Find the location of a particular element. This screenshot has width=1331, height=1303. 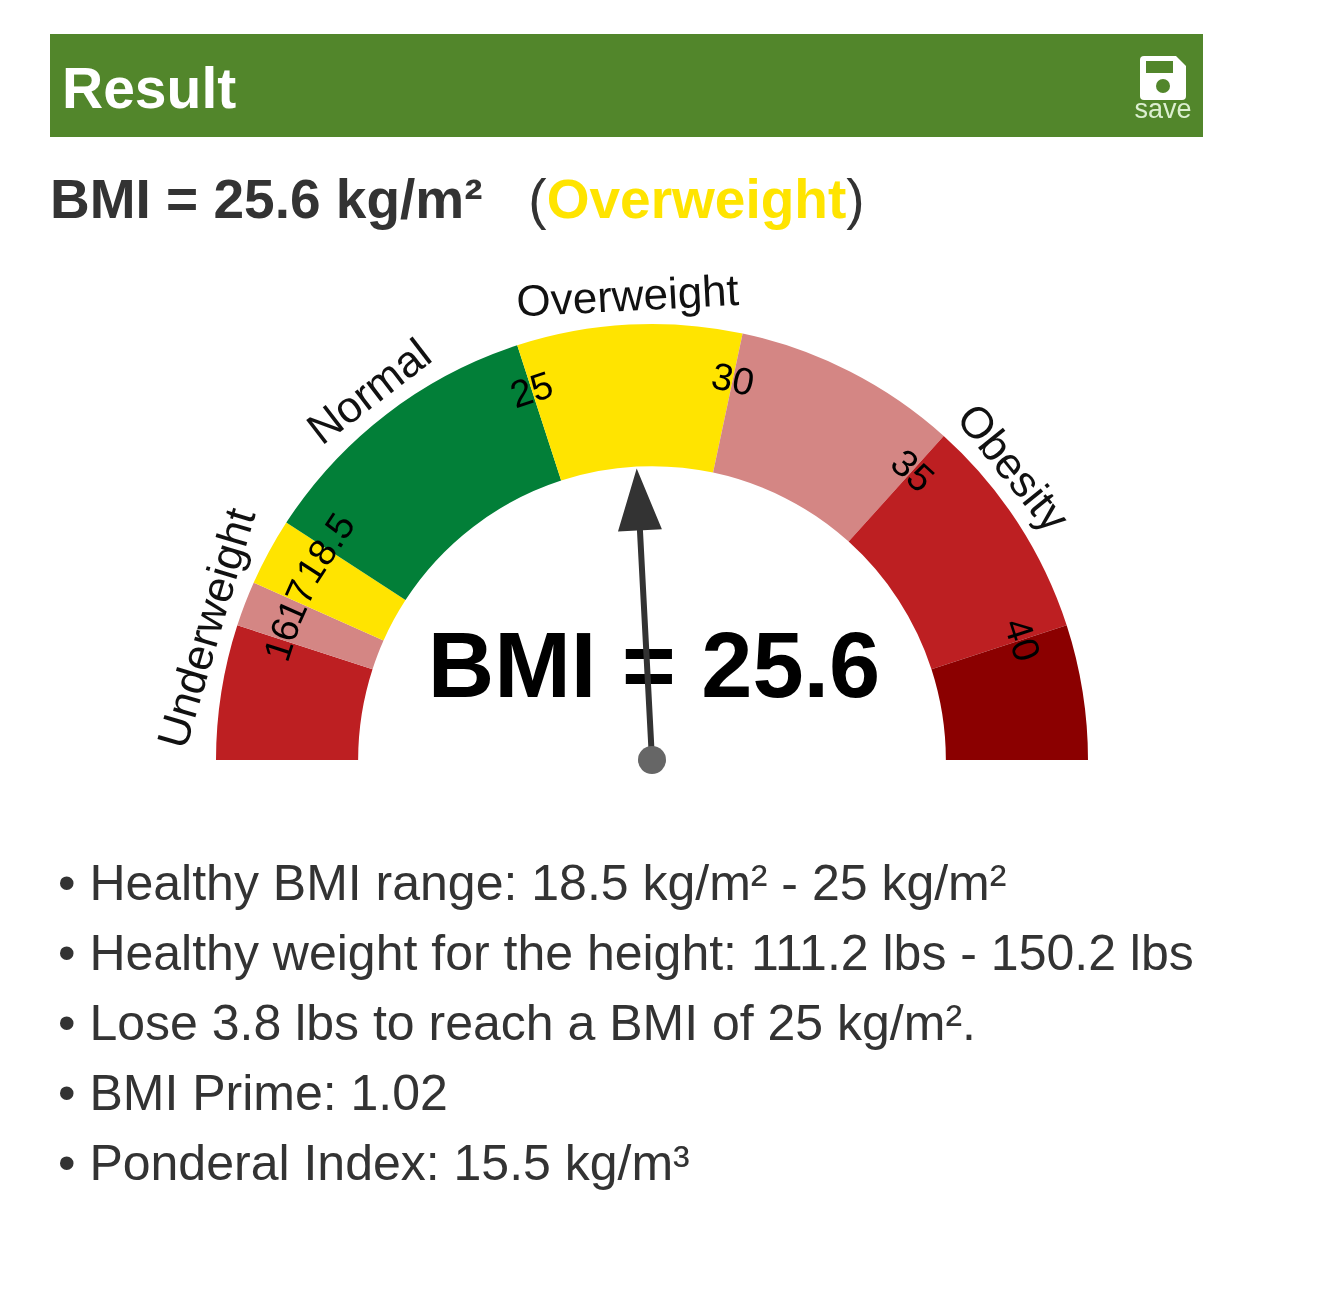

text: • Ponderal Index: 15.5 kg/m³ is located at coordinates (374, 1163).